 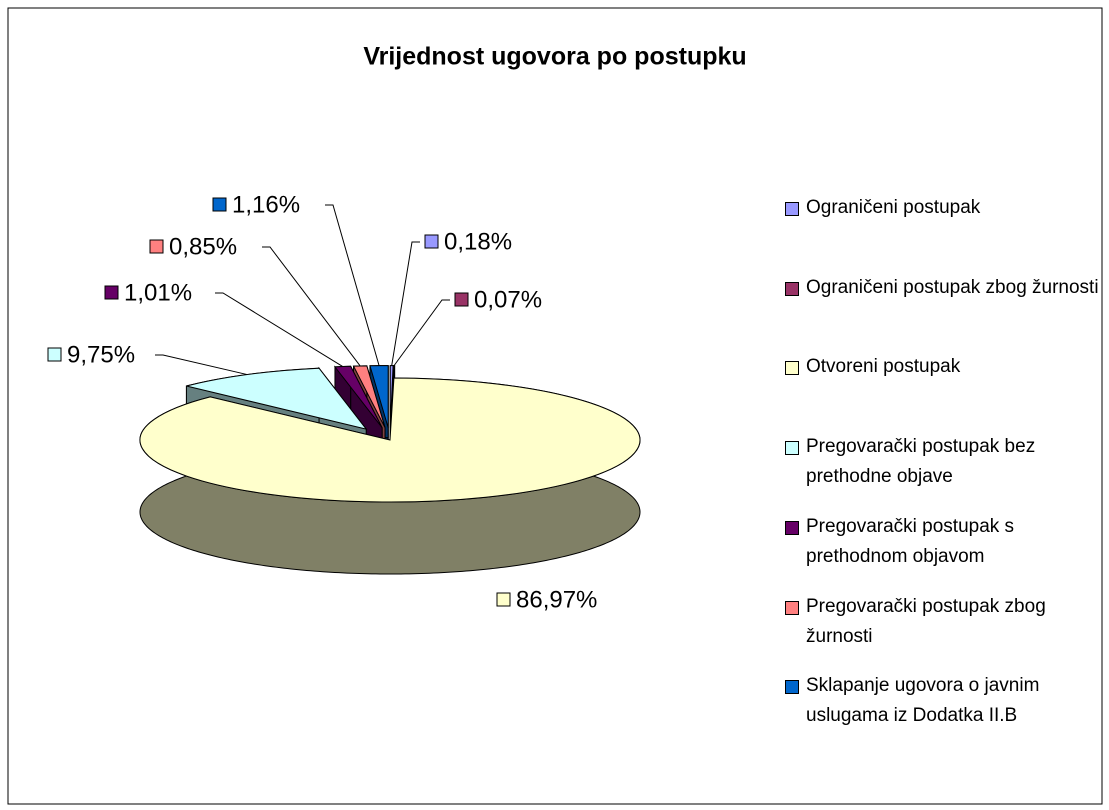 What do you see at coordinates (926, 621) in the screenshot?
I see `legend-label: Pregovarački postupak zbog žurnosti` at bounding box center [926, 621].